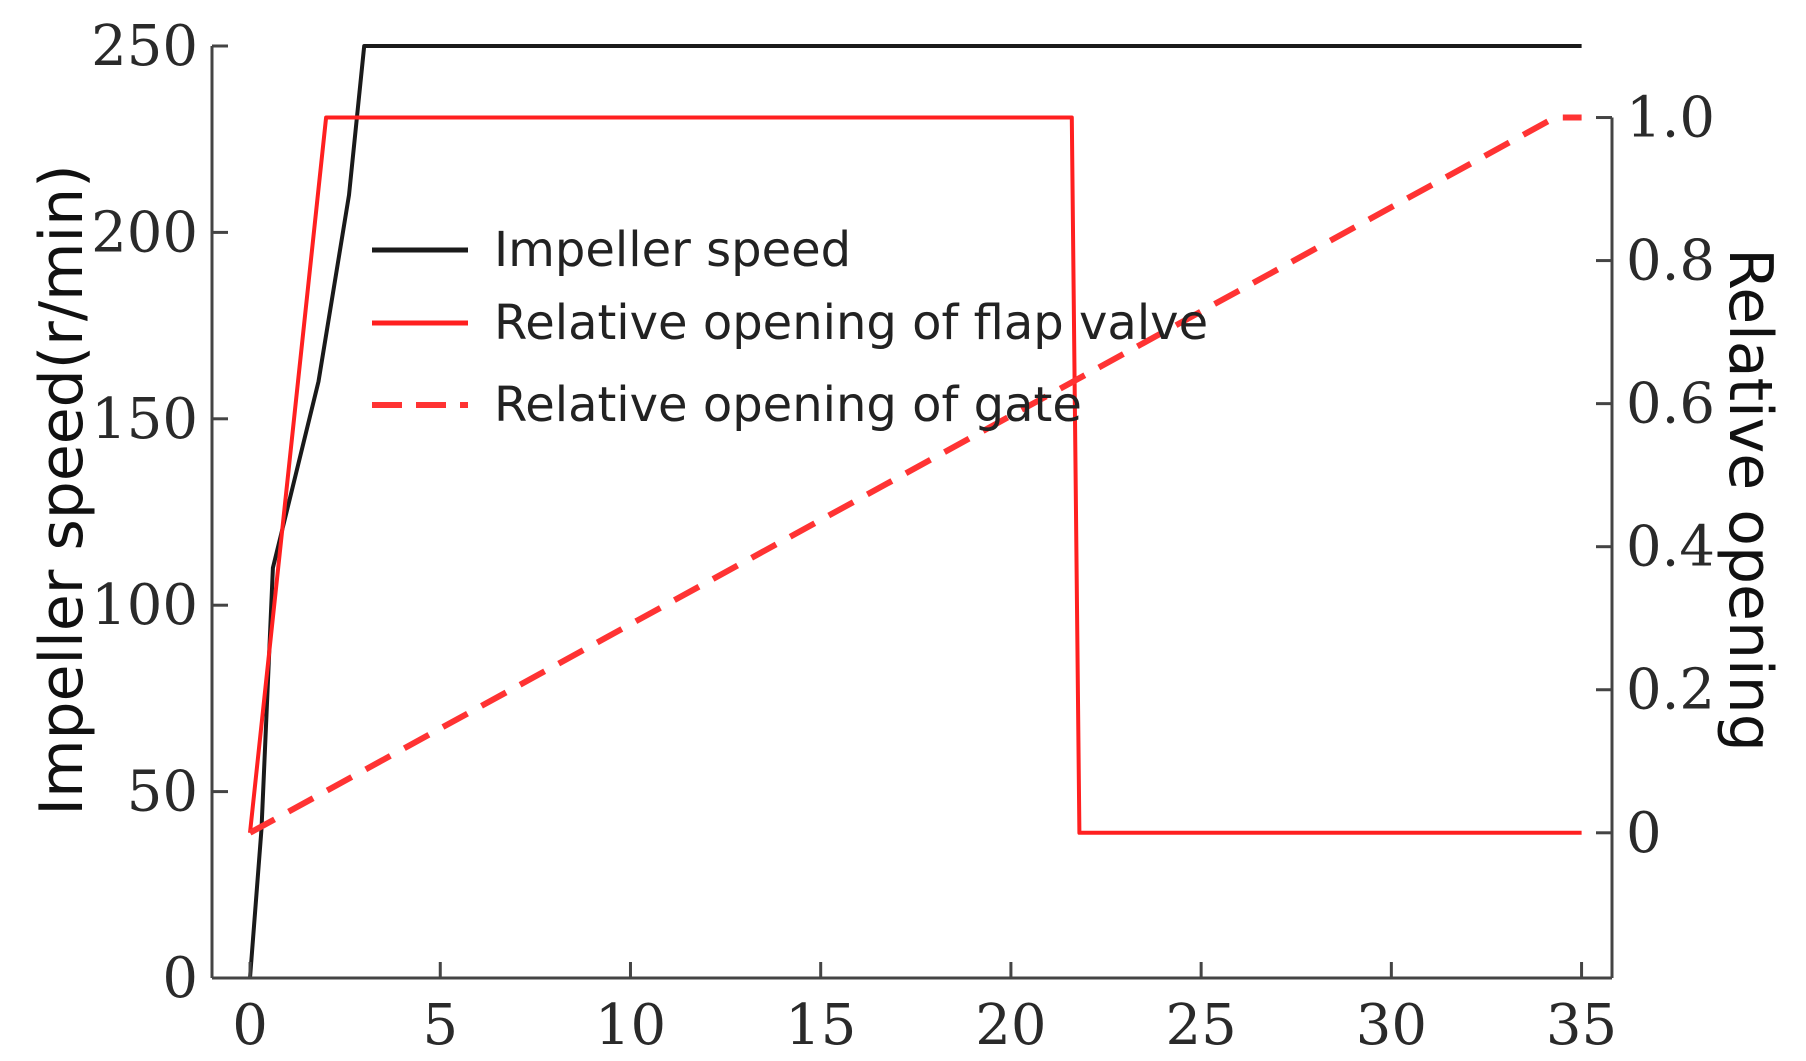  Describe the element at coordinates (250, 1025) in the screenshot. I see `x-tick-label: 0` at that location.